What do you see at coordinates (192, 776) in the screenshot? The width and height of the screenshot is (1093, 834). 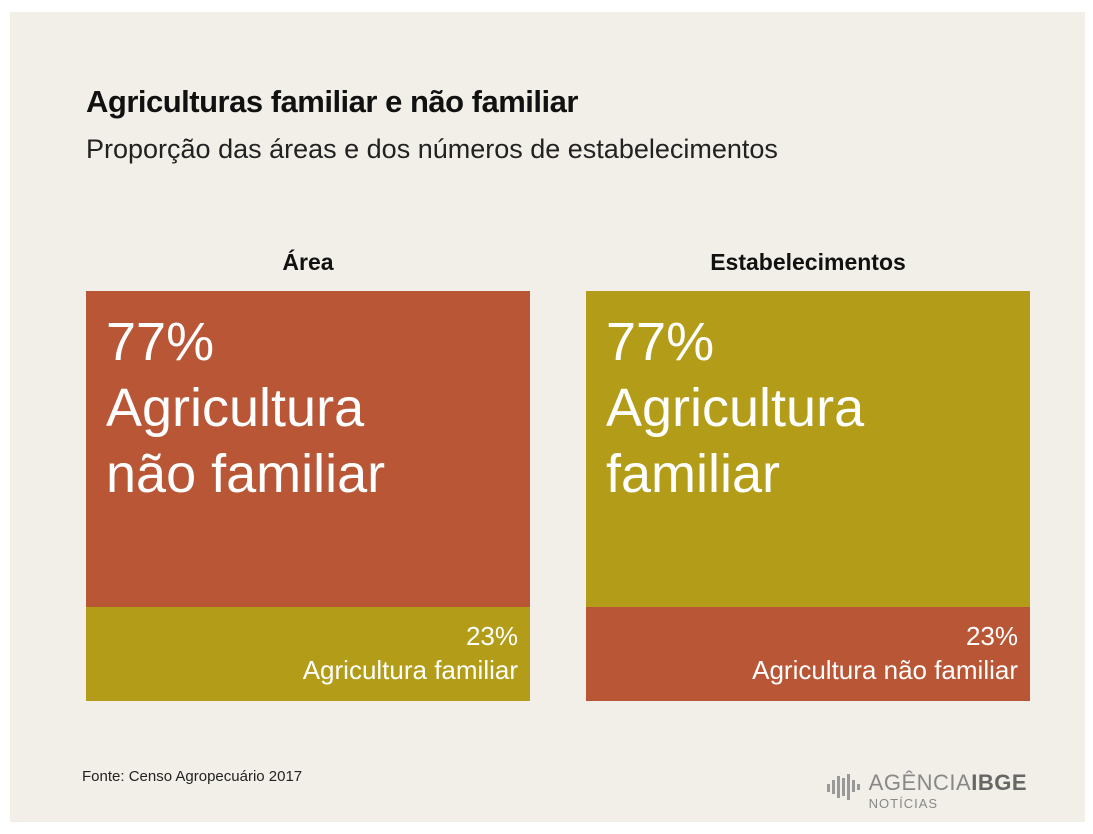 I see `source-note: Fonte: Censo Agropecuário 2017` at bounding box center [192, 776].